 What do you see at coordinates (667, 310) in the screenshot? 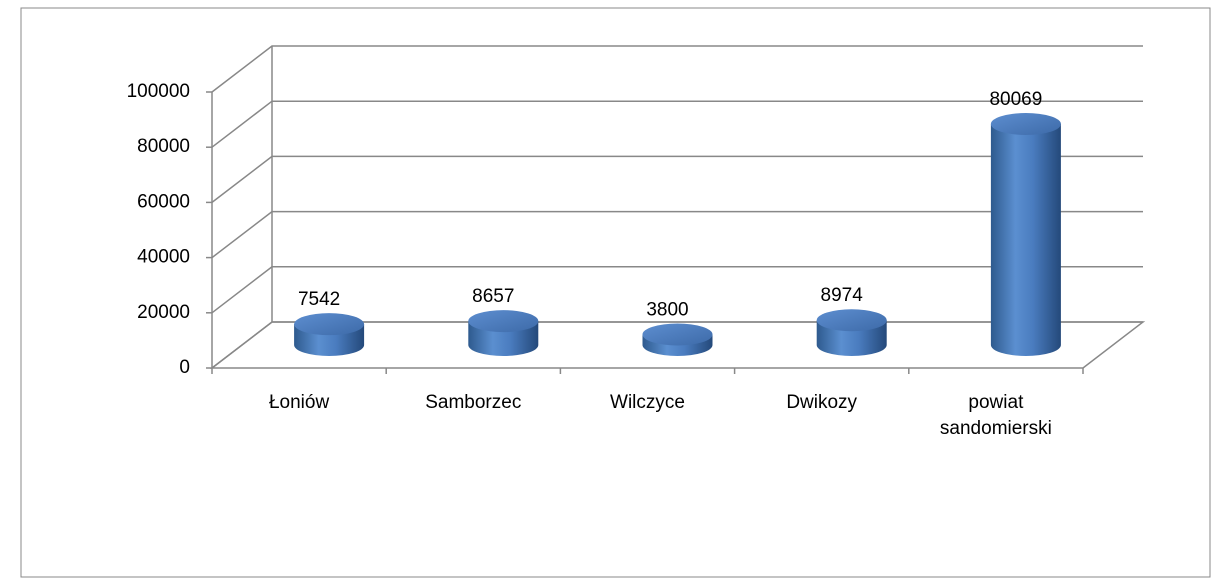
I see `value-label: 3800` at bounding box center [667, 310].